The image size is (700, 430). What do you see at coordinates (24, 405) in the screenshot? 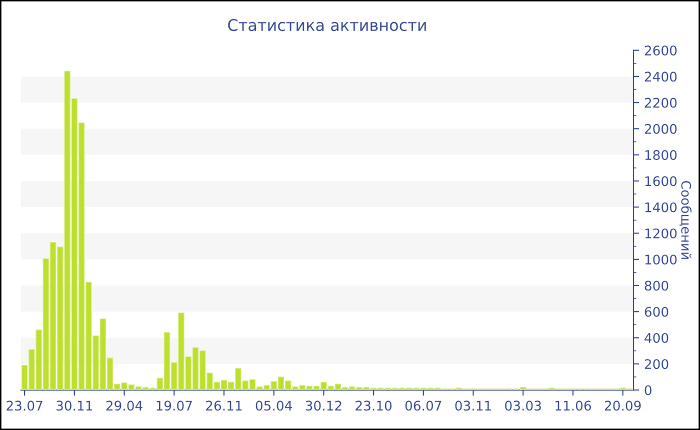
I see `x-tick-label: 23.07` at bounding box center [24, 405].